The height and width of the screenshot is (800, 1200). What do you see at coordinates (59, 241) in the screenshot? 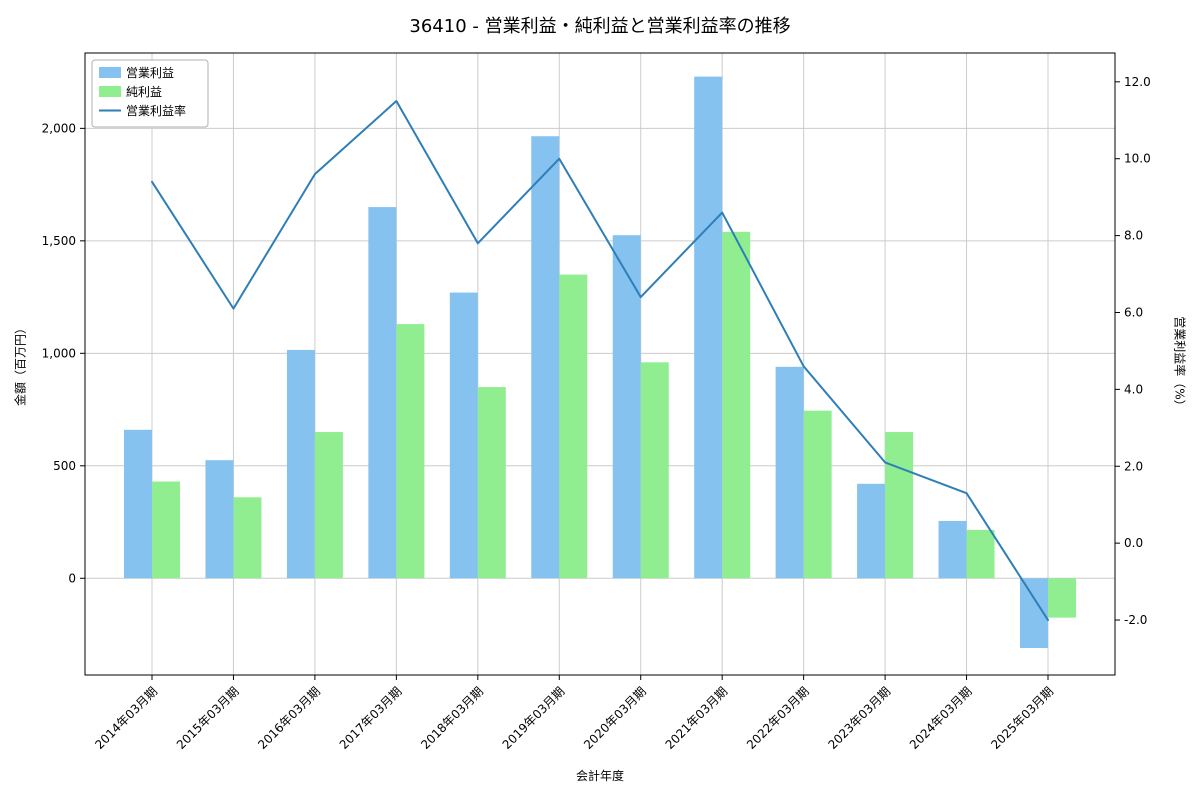
I see `y-tick-label-left: 1,500` at bounding box center [59, 241].